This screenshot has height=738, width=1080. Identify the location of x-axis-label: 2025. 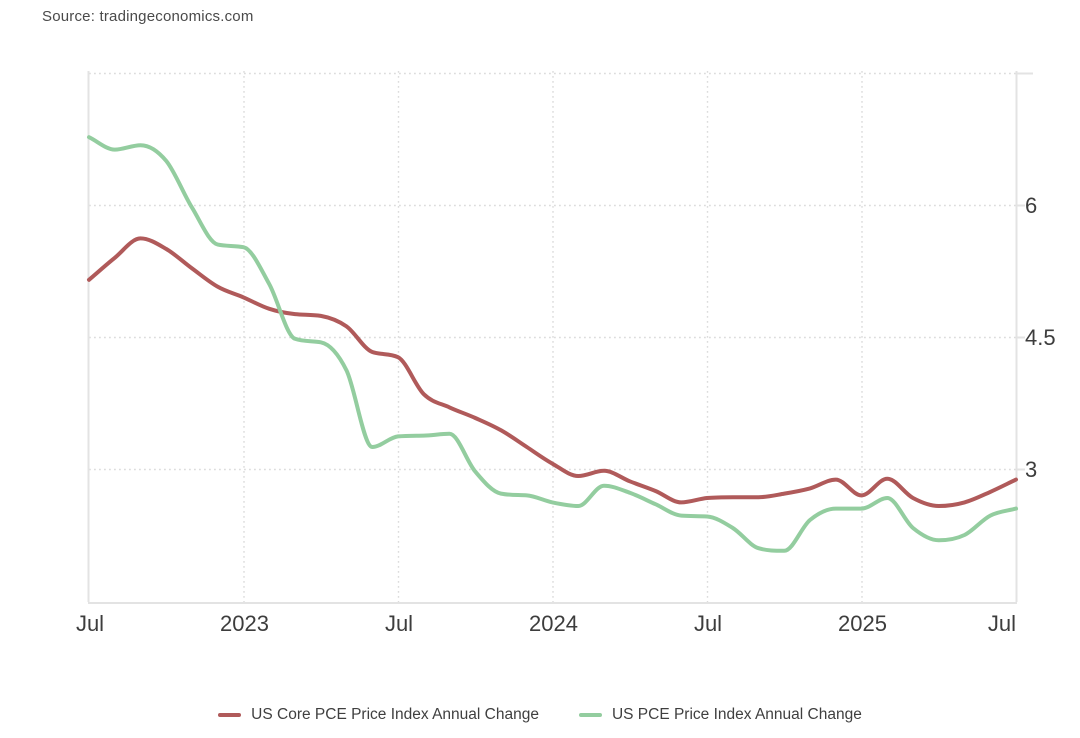
(862, 623).